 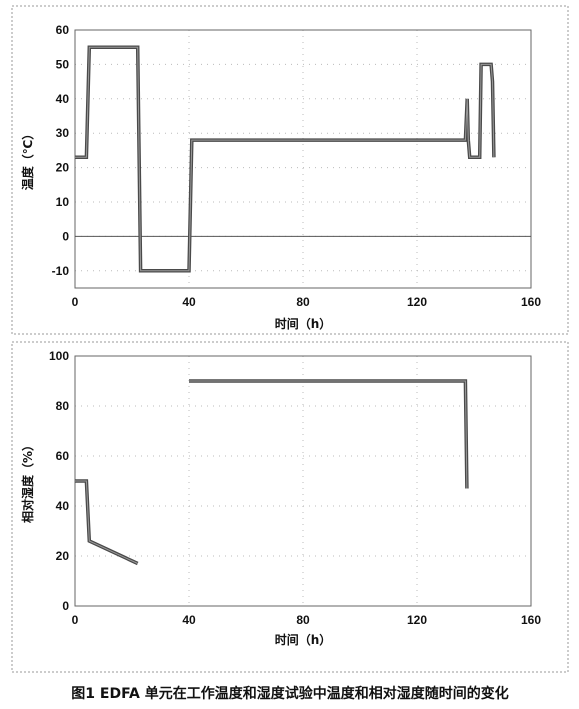 I want to click on y-tick-label: 80, so click(x=63, y=406).